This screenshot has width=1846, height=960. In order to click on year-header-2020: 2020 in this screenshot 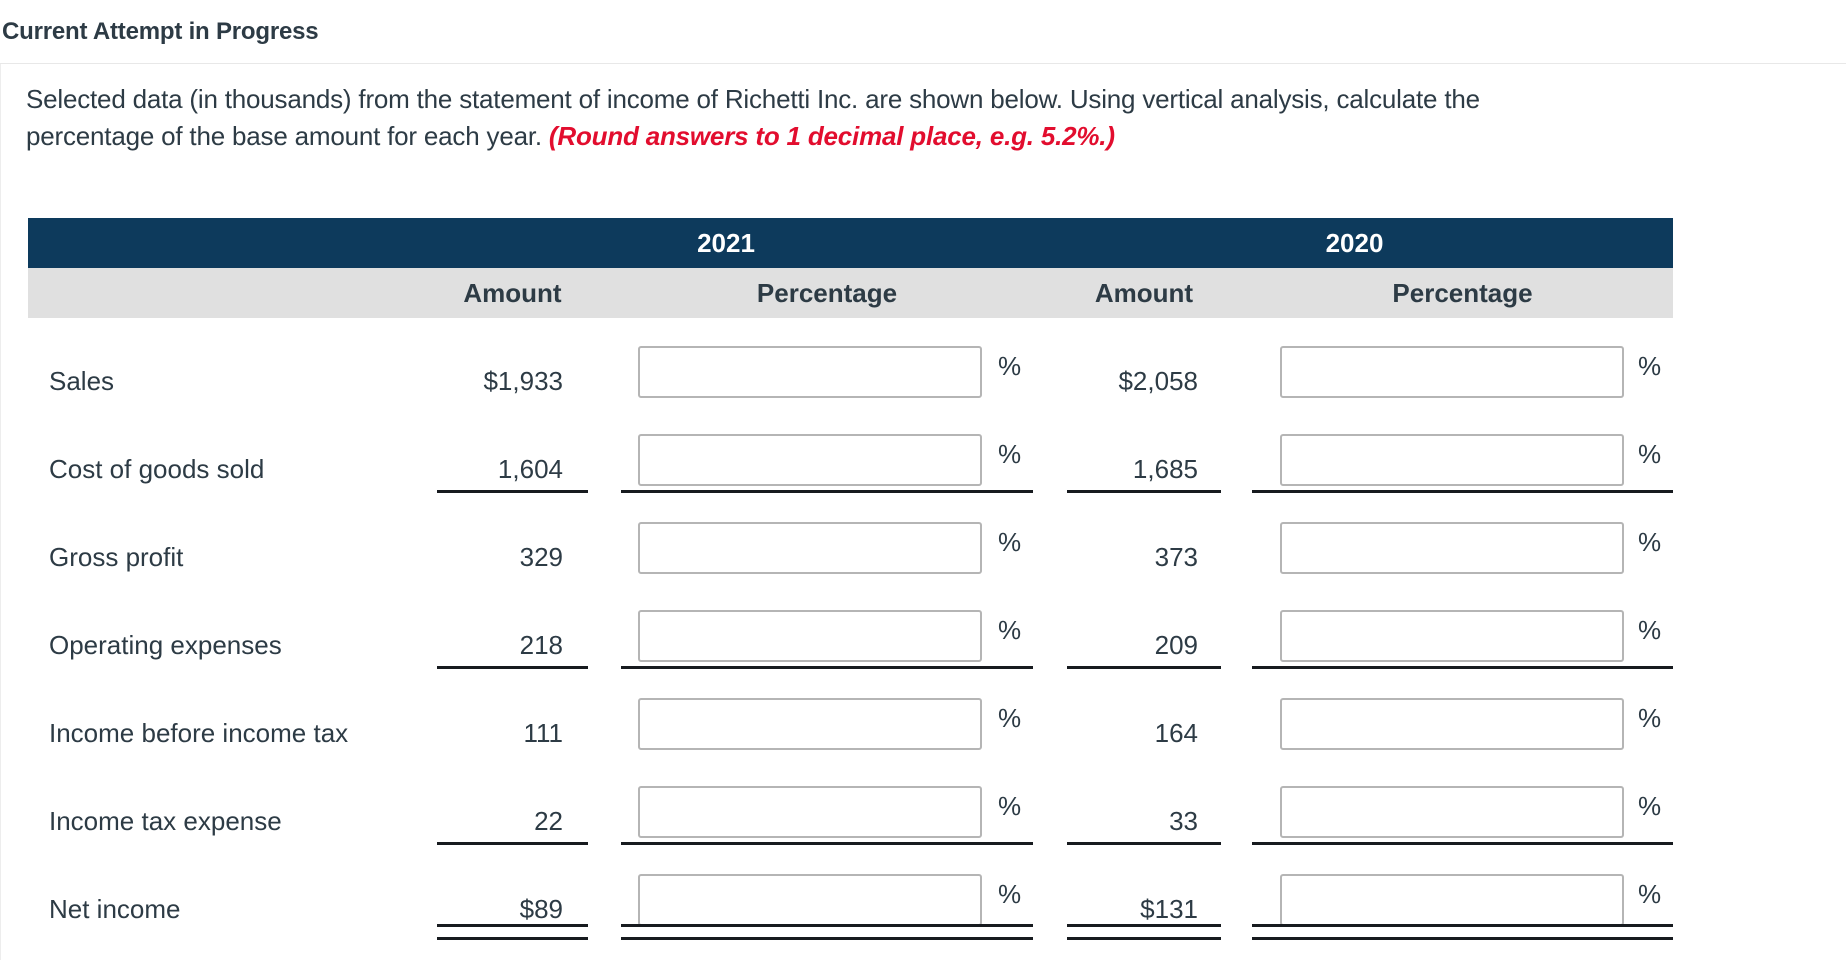, I will do `click(1354, 242)`.